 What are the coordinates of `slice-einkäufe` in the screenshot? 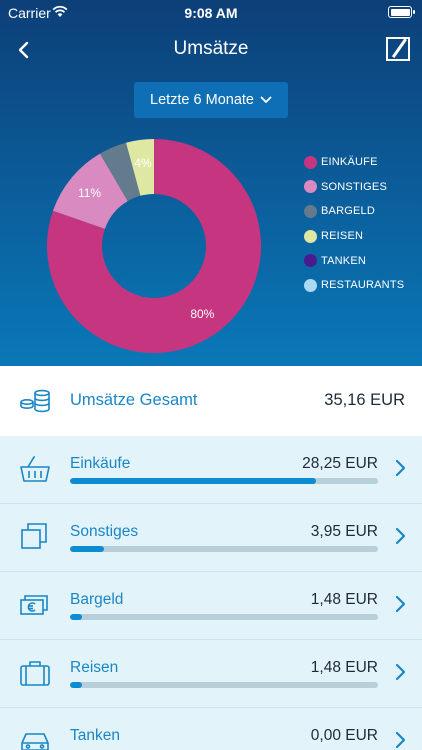 It's located at (154, 246).